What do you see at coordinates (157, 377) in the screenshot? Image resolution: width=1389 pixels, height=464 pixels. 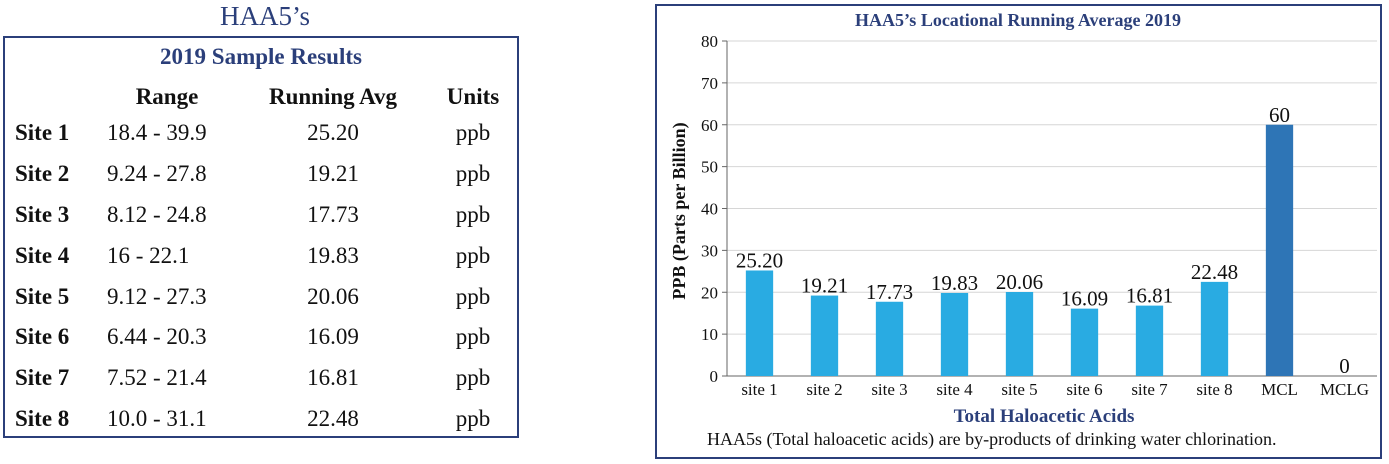 I see `site-range: 7.52 - 21.4` at bounding box center [157, 377].